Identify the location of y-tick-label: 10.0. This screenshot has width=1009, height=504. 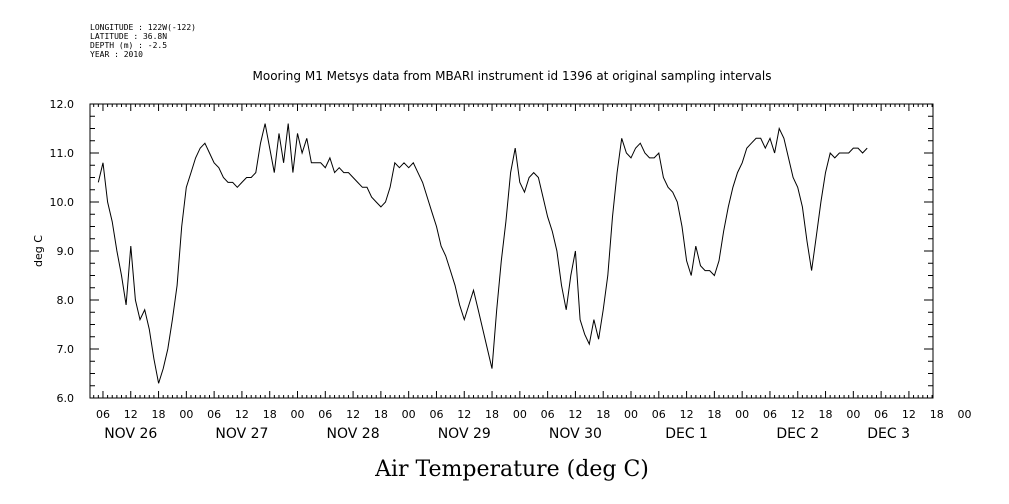
(62, 202).